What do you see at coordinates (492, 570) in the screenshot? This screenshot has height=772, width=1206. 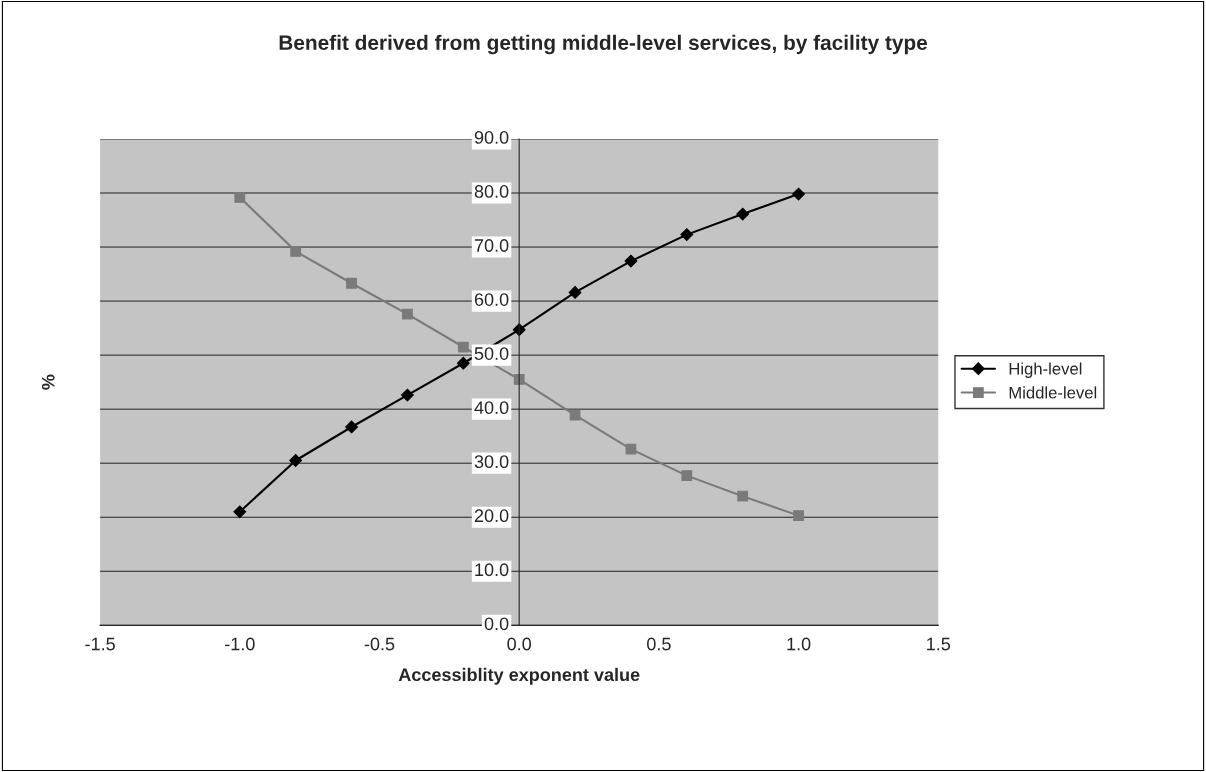 I see `y-tick-label: 10.0` at bounding box center [492, 570].